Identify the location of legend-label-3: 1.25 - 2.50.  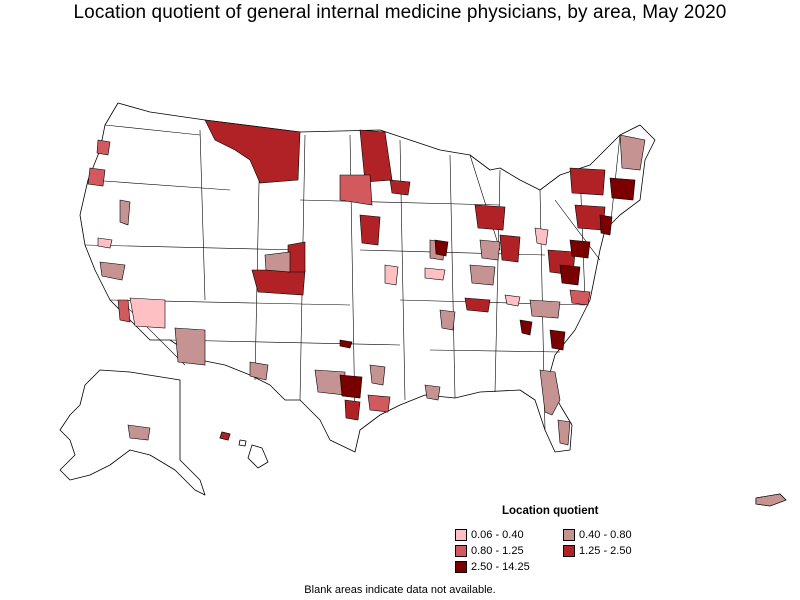
(605, 551).